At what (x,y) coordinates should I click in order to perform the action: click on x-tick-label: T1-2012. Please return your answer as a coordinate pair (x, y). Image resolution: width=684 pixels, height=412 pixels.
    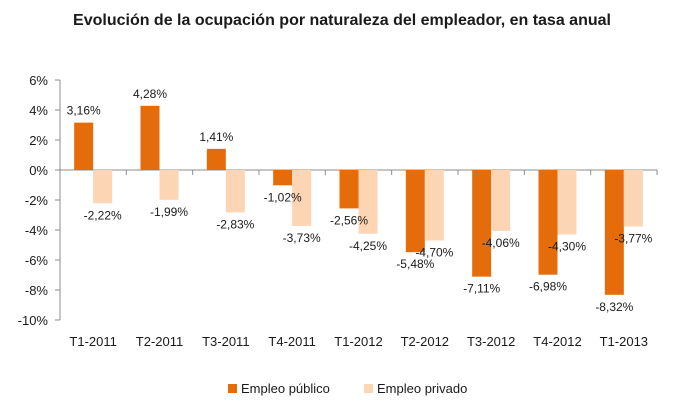
    Looking at the image, I should click on (358, 341).